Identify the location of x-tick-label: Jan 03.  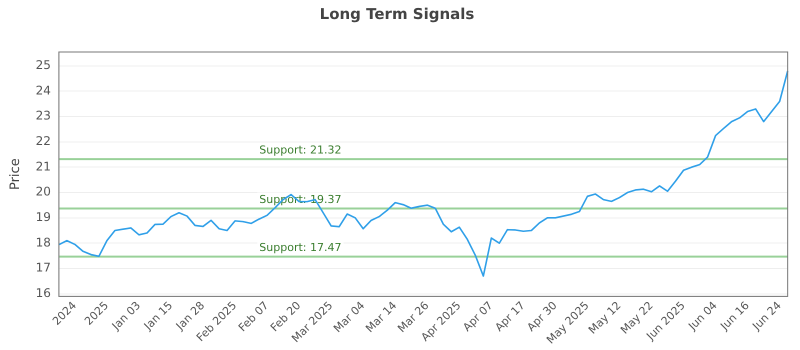
(126, 316).